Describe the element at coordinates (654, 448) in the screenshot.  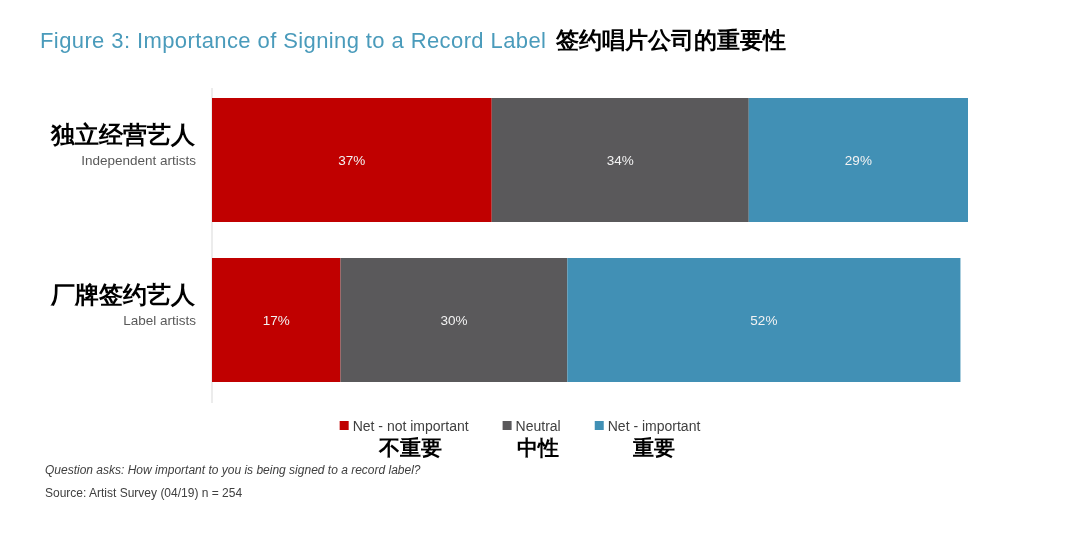
I see `legend-label: 重要` at that location.